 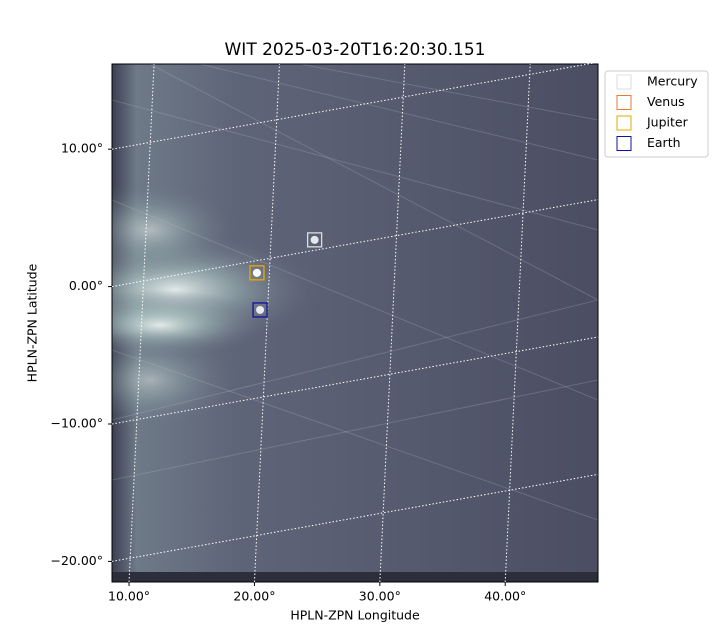 What do you see at coordinates (666, 101) in the screenshot?
I see `legend-label: Venus` at bounding box center [666, 101].